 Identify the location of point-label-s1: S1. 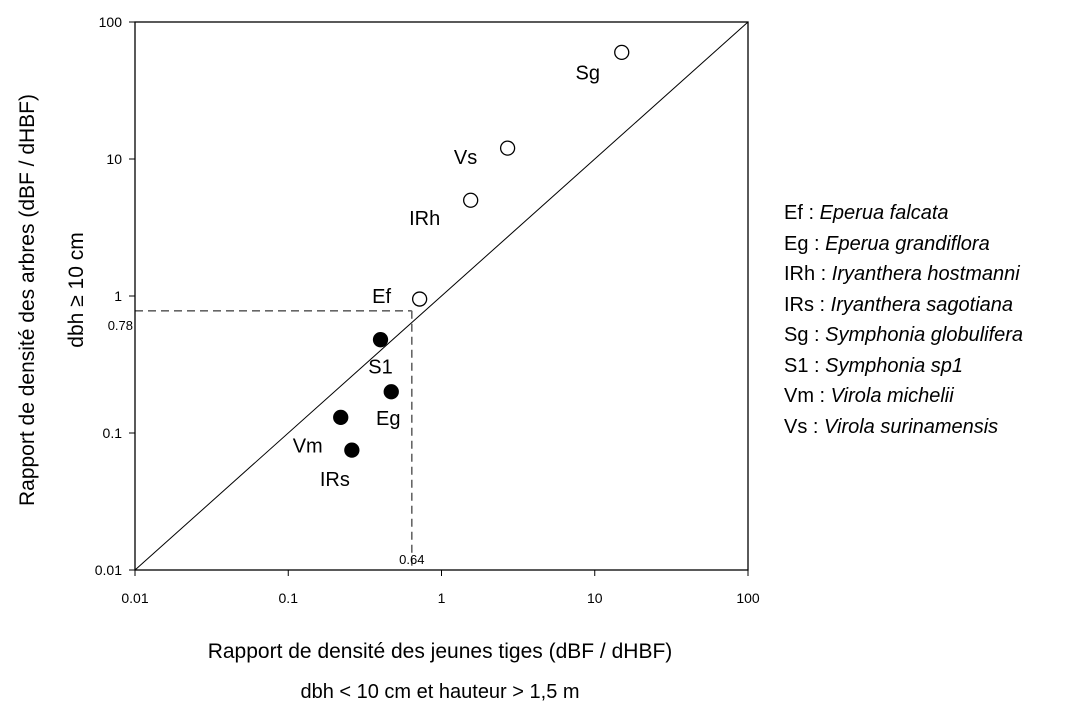
(380, 368).